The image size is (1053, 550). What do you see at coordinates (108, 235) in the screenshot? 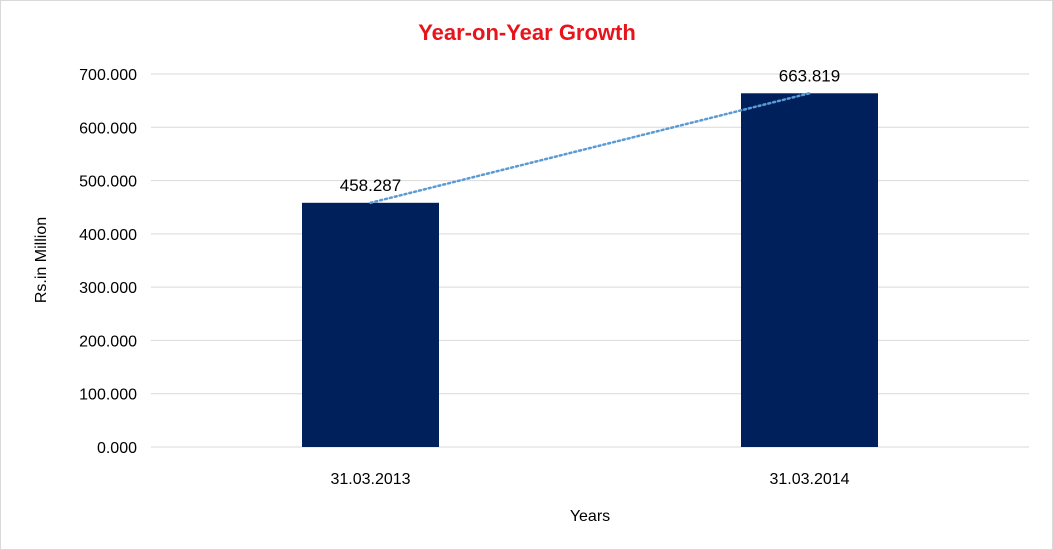
I see `y-tick-label: 400.000` at bounding box center [108, 235].